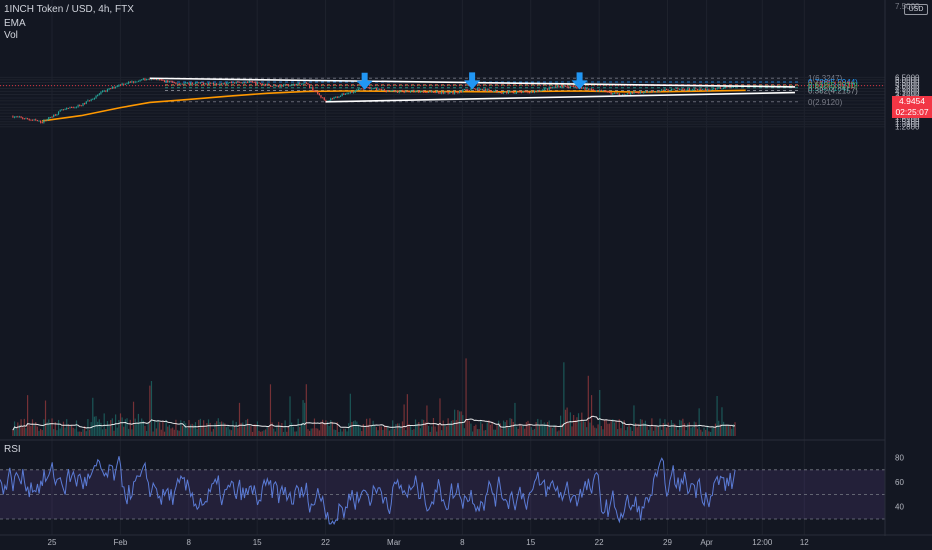  What do you see at coordinates (916, 9) in the screenshot?
I see `currency-selector: USD` at bounding box center [916, 9].